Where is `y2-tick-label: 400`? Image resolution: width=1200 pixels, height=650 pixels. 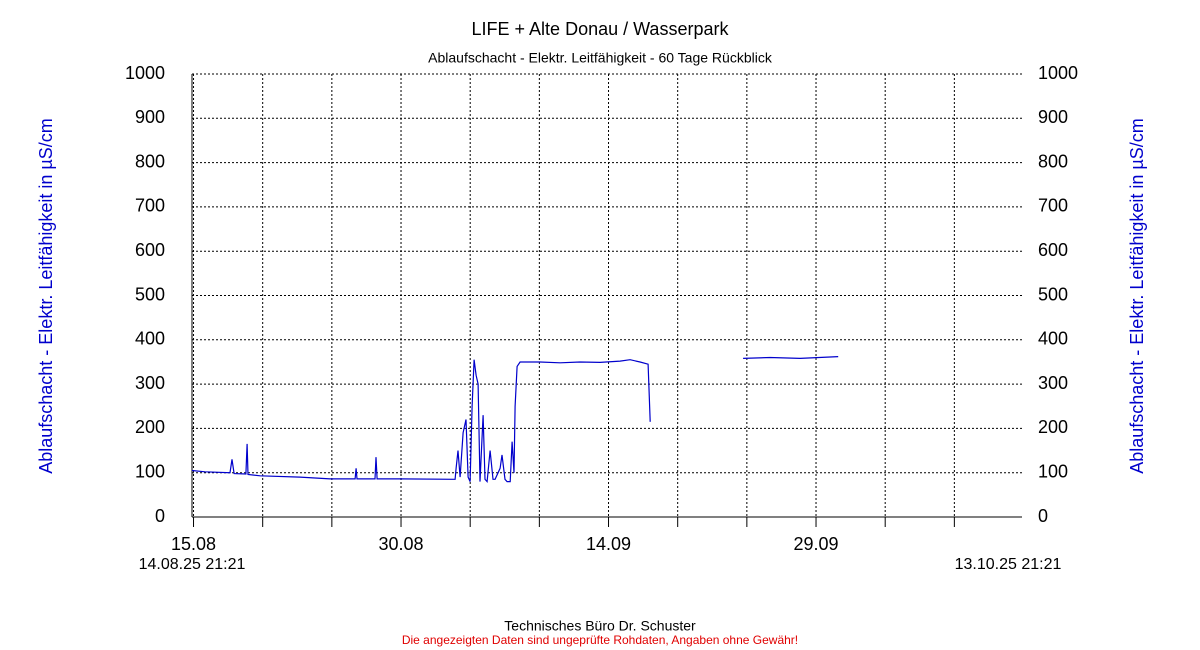
y2-tick-label: 400 is located at coordinates (1053, 339).